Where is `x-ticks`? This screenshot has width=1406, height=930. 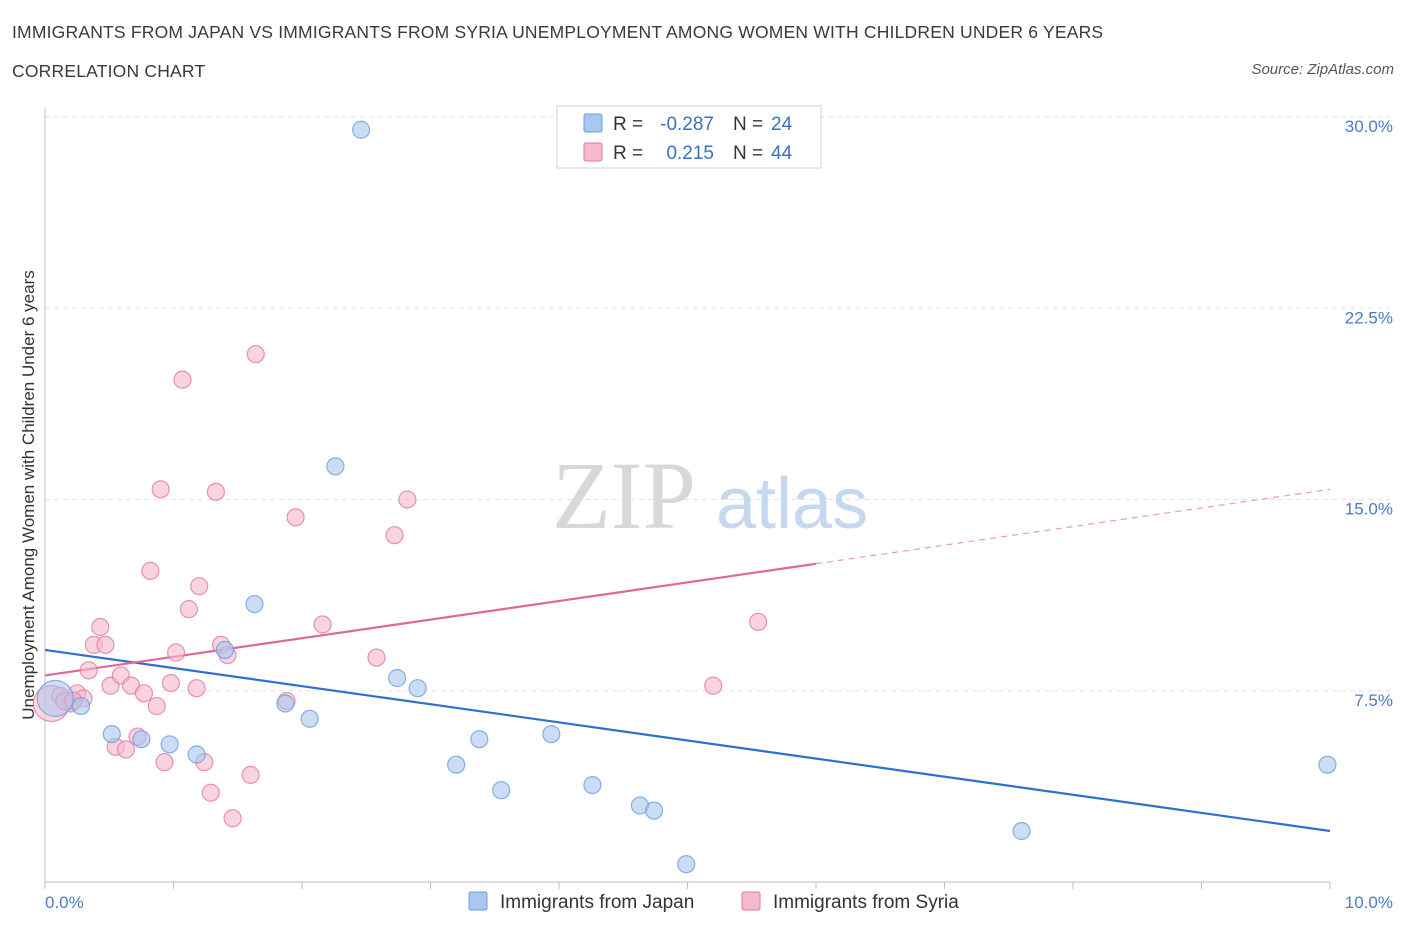
x-ticks is located at coordinates (687, 885).